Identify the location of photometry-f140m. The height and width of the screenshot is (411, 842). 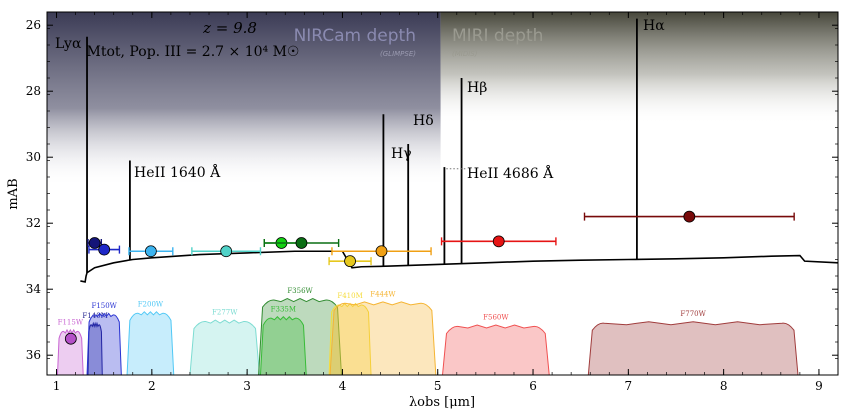
(95, 243).